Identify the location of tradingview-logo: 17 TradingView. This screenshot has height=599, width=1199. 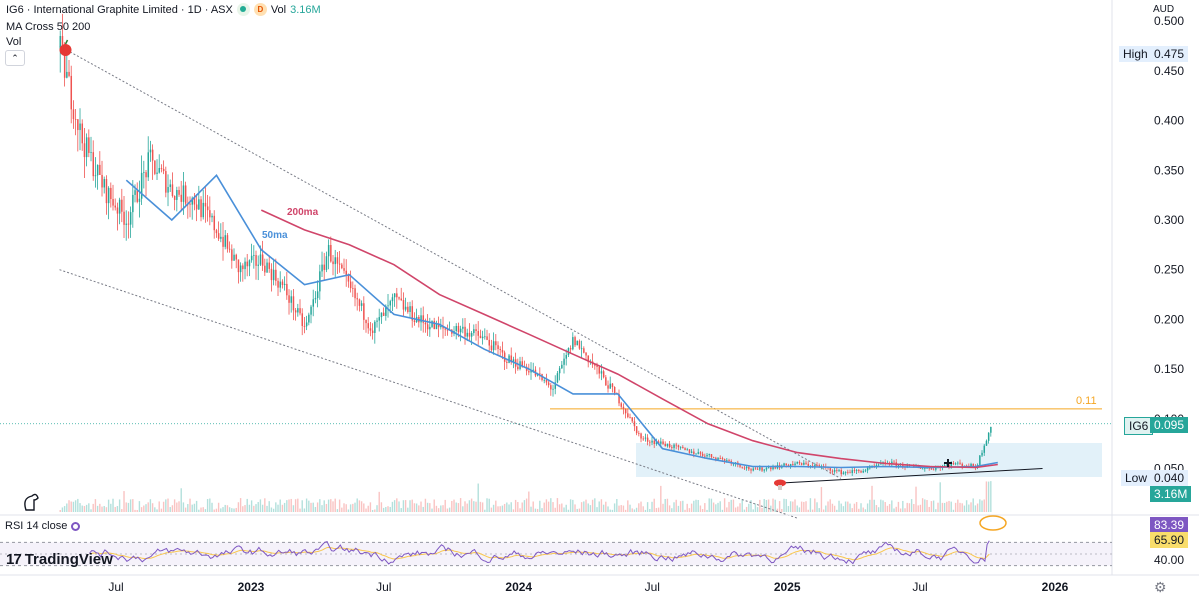
(59, 559).